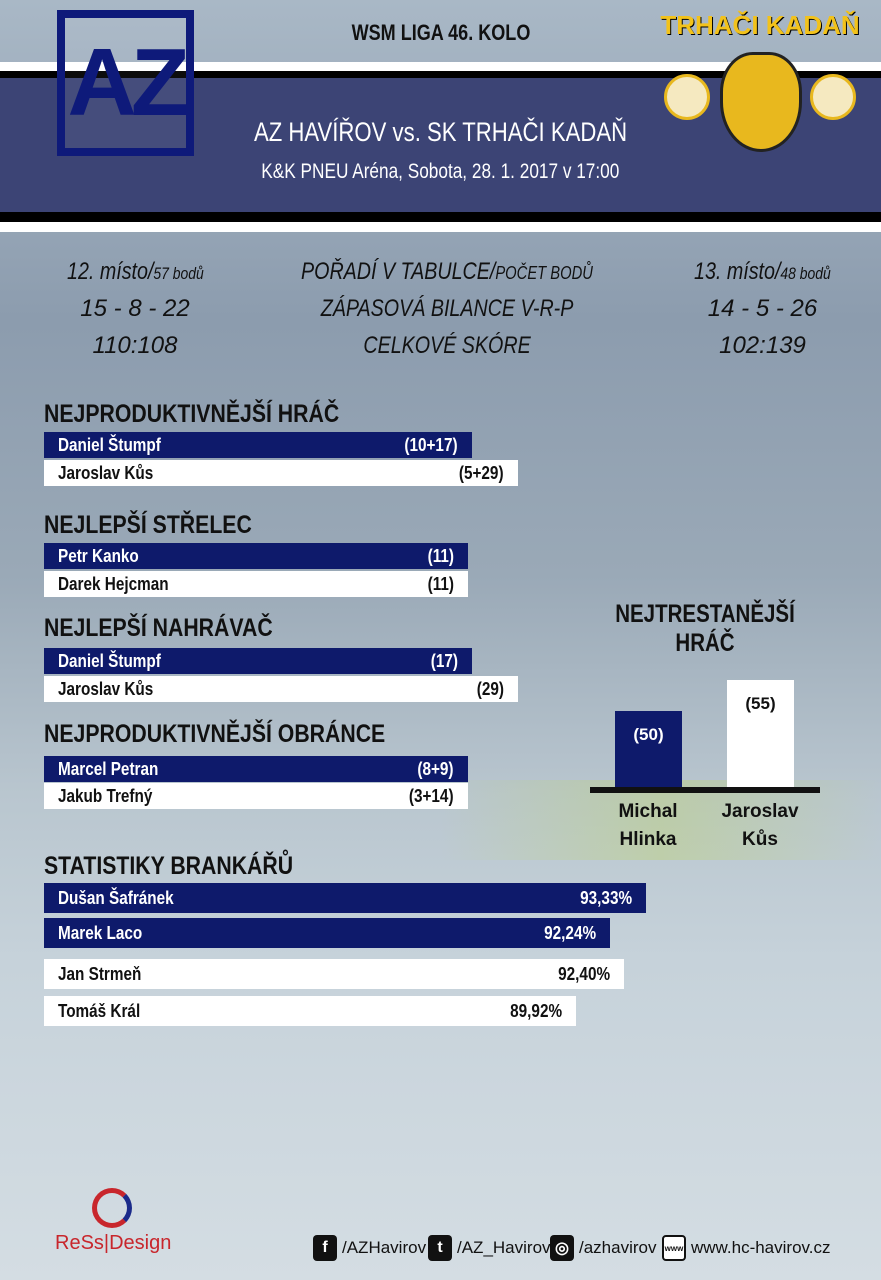 Image resolution: width=881 pixels, height=1280 pixels. Describe the element at coordinates (169, 866) in the screenshot. I see `section-title: STATISTIKY BRANKÁŘŮ` at that location.